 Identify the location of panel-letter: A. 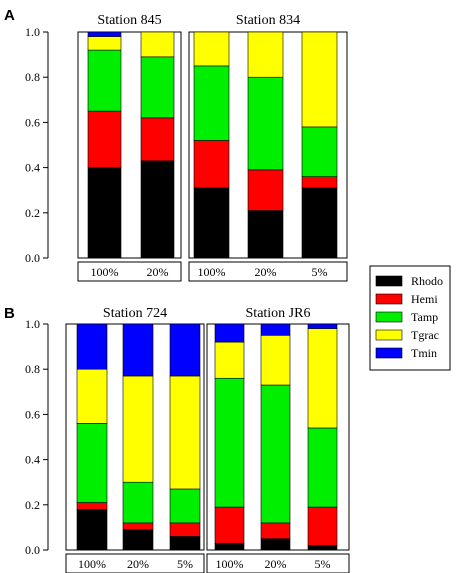
(9, 15).